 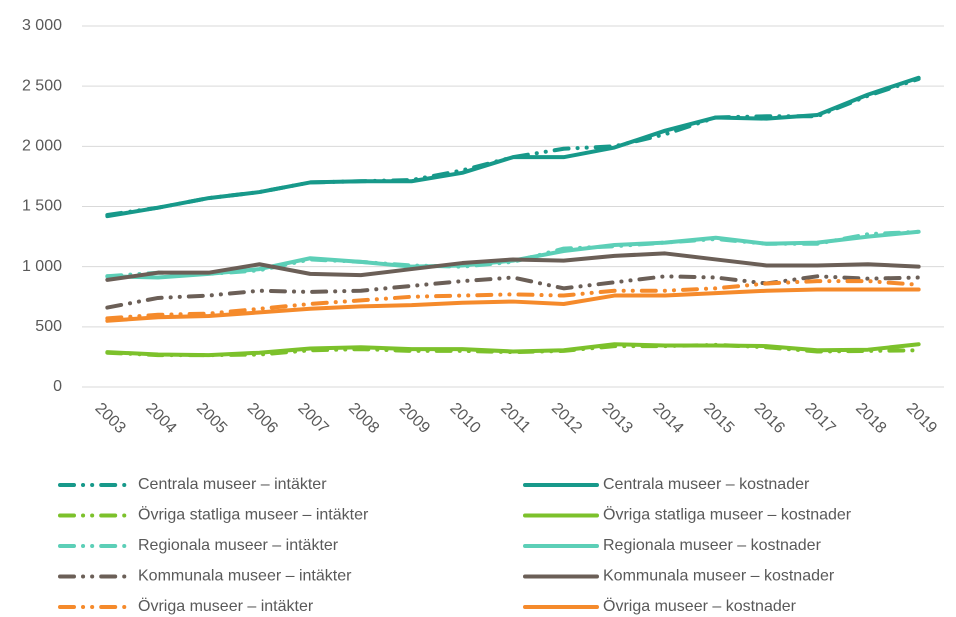 What do you see at coordinates (57, 386) in the screenshot?
I see `y-tick-label: 0` at bounding box center [57, 386].